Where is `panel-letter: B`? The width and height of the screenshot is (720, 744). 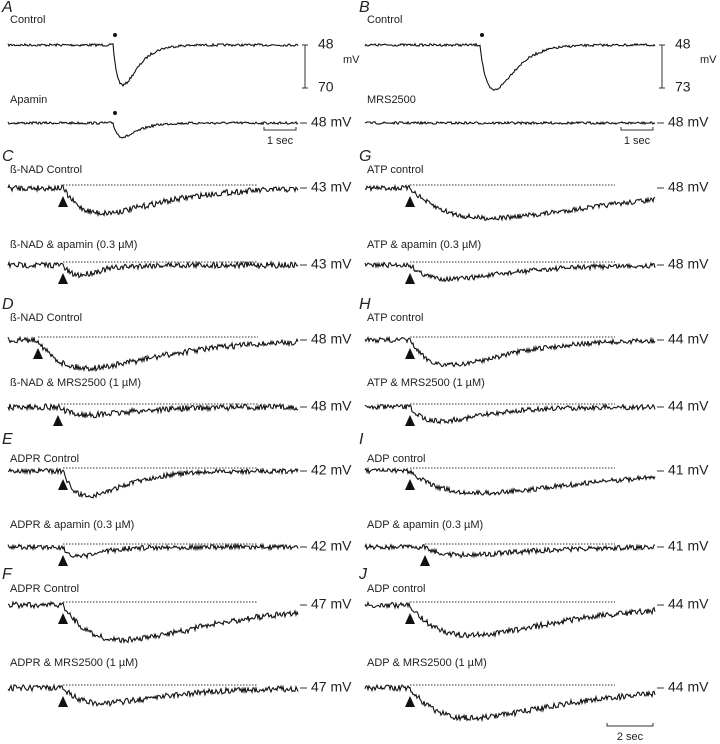 panel-letter: B is located at coordinates (364, 8).